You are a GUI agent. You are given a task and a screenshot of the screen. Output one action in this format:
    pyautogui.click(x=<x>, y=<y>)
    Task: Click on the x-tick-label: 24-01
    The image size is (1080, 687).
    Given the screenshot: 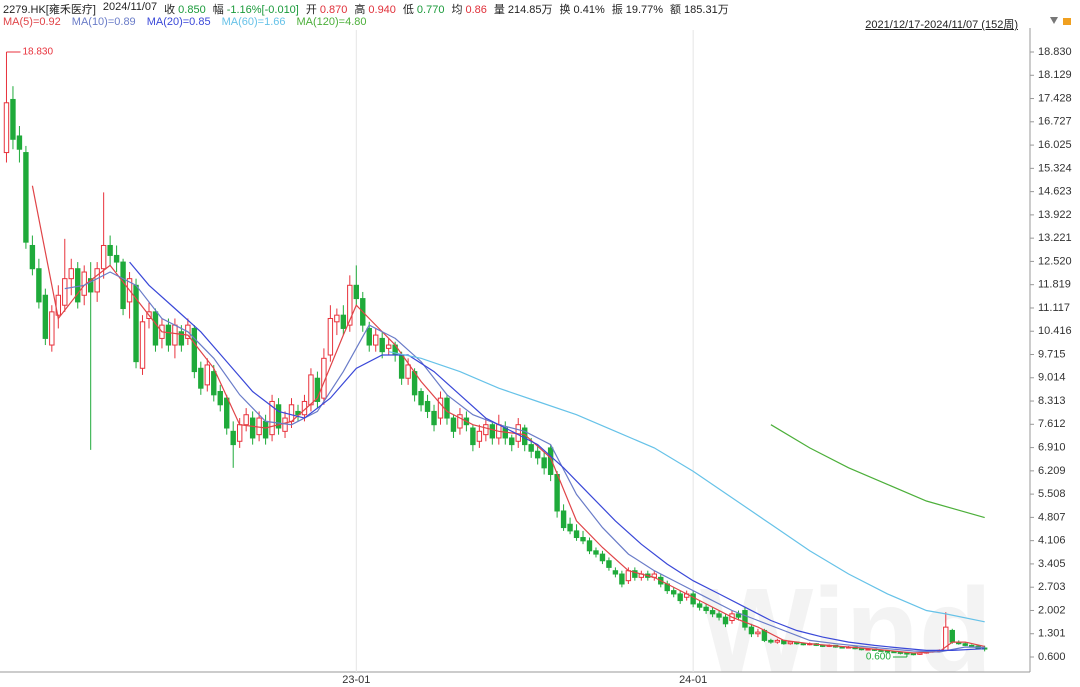 What is the action you would take?
    pyautogui.click(x=693, y=680)
    